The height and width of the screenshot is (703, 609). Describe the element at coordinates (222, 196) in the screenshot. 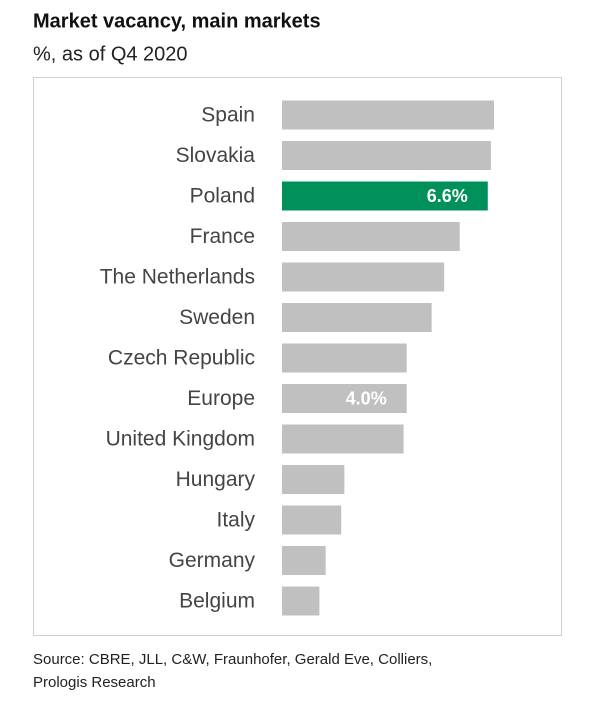

I see `category-label: Poland` at that location.